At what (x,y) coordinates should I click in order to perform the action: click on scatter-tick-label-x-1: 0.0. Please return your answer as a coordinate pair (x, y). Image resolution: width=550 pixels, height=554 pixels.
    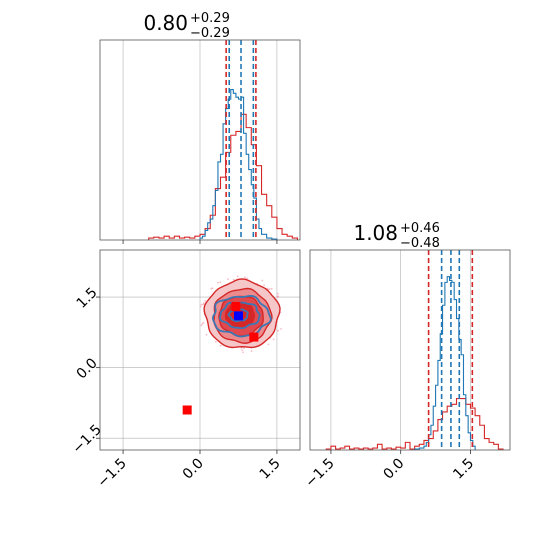
    Looking at the image, I should click on (193, 469).